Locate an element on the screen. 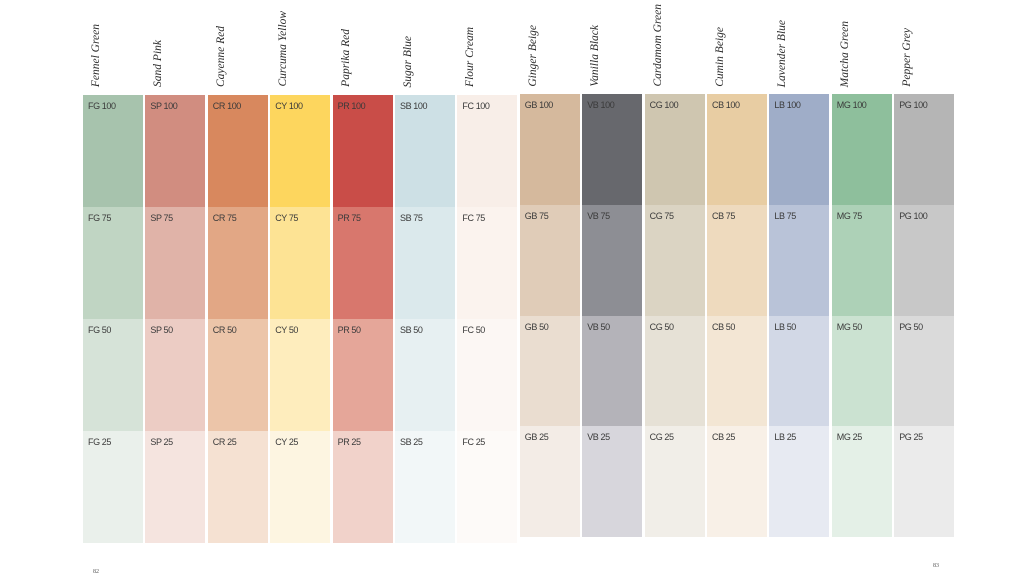  color-family-name: Ginger Beige is located at coordinates (532, 56).